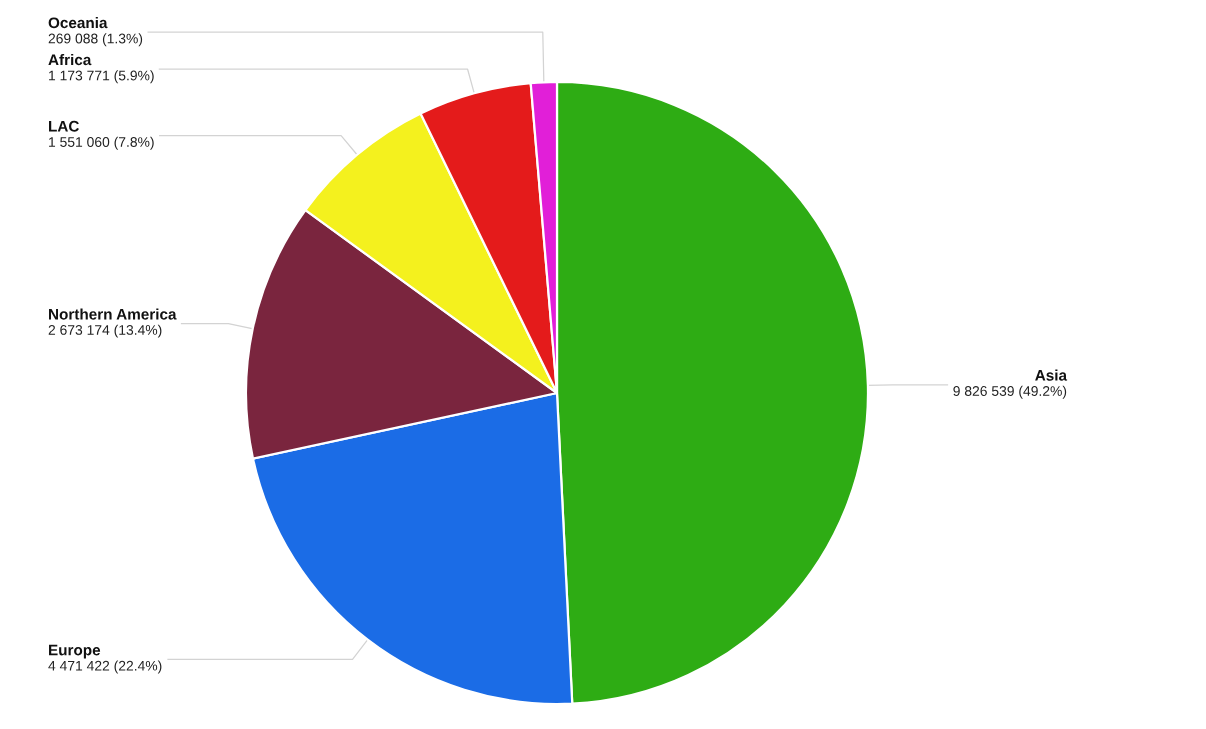  Describe the element at coordinates (105, 331) in the screenshot. I see `data-label: 2 673 174 (13.4%)` at that location.